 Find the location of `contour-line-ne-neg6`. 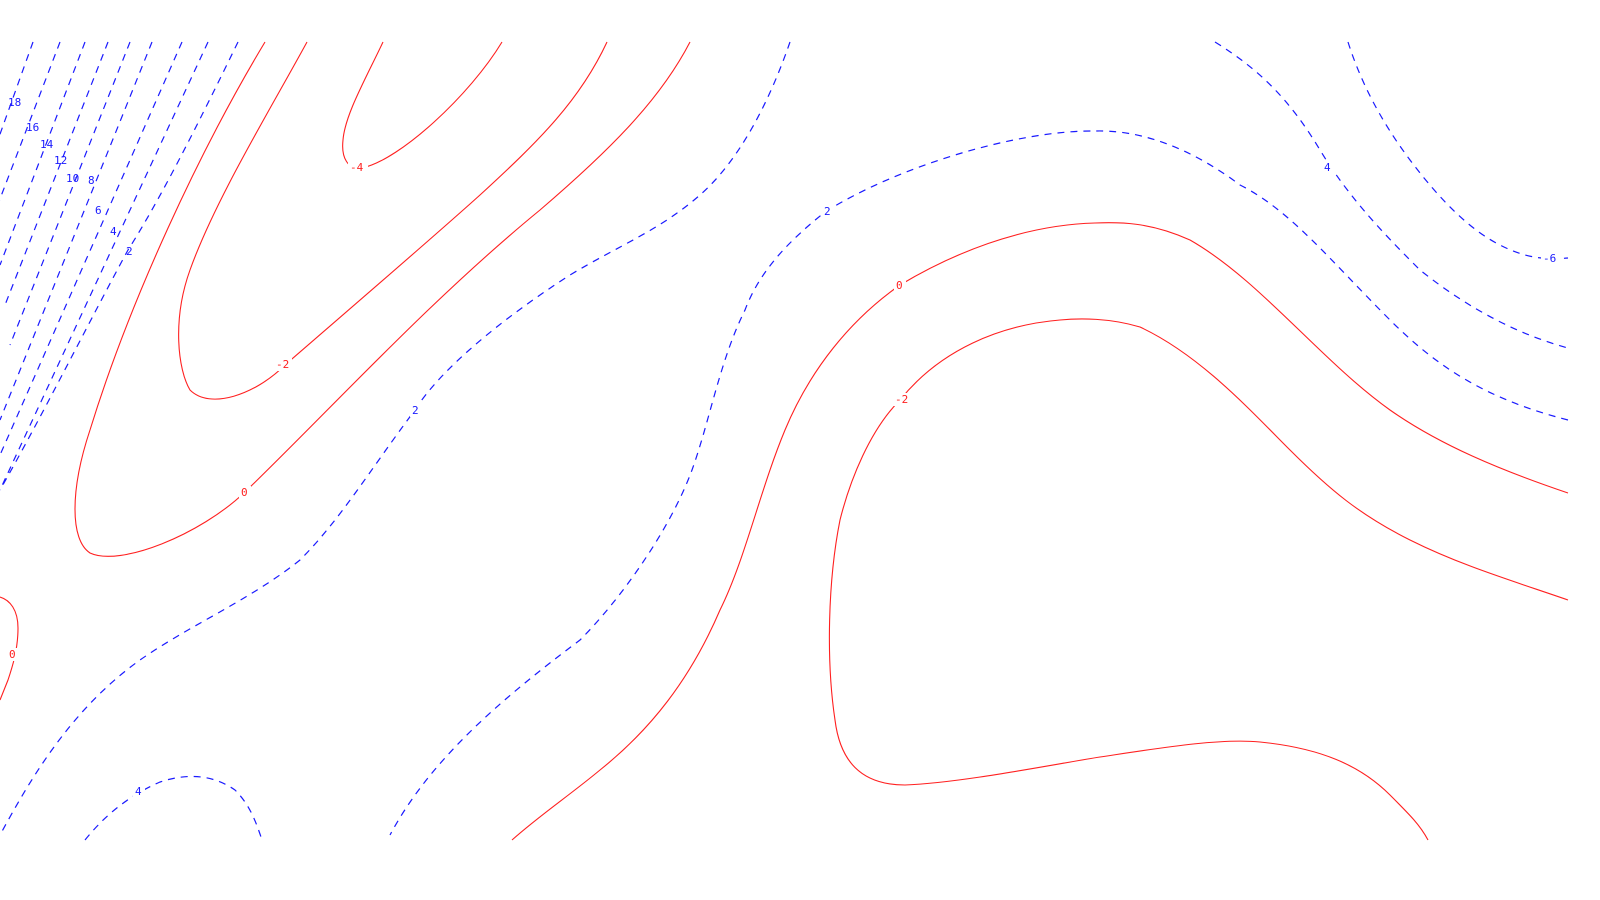

contour-line-ne-neg6 is located at coordinates (1458, 150).